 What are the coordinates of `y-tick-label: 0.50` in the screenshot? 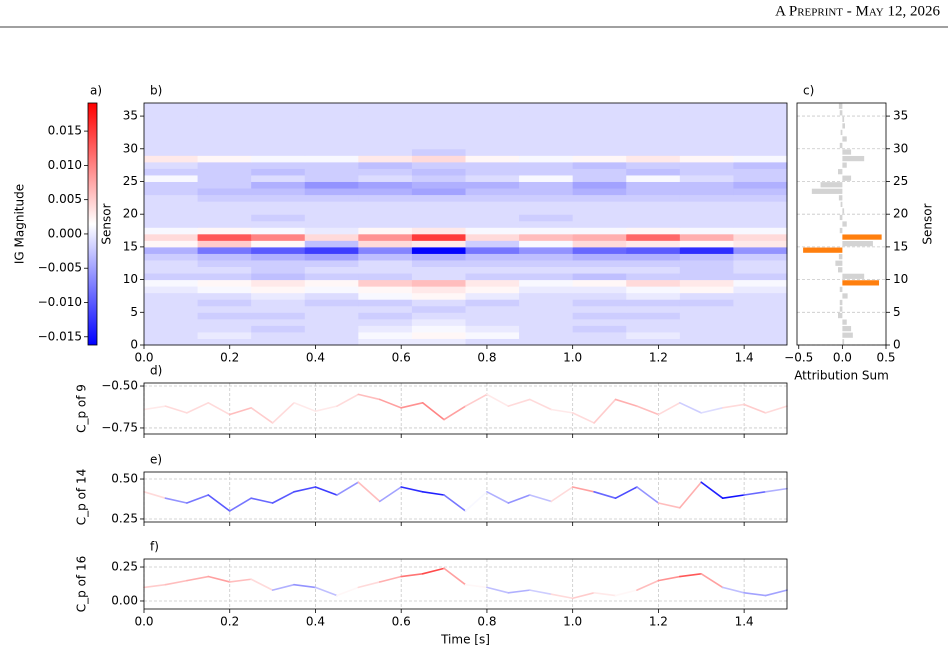 It's located at (124, 479).